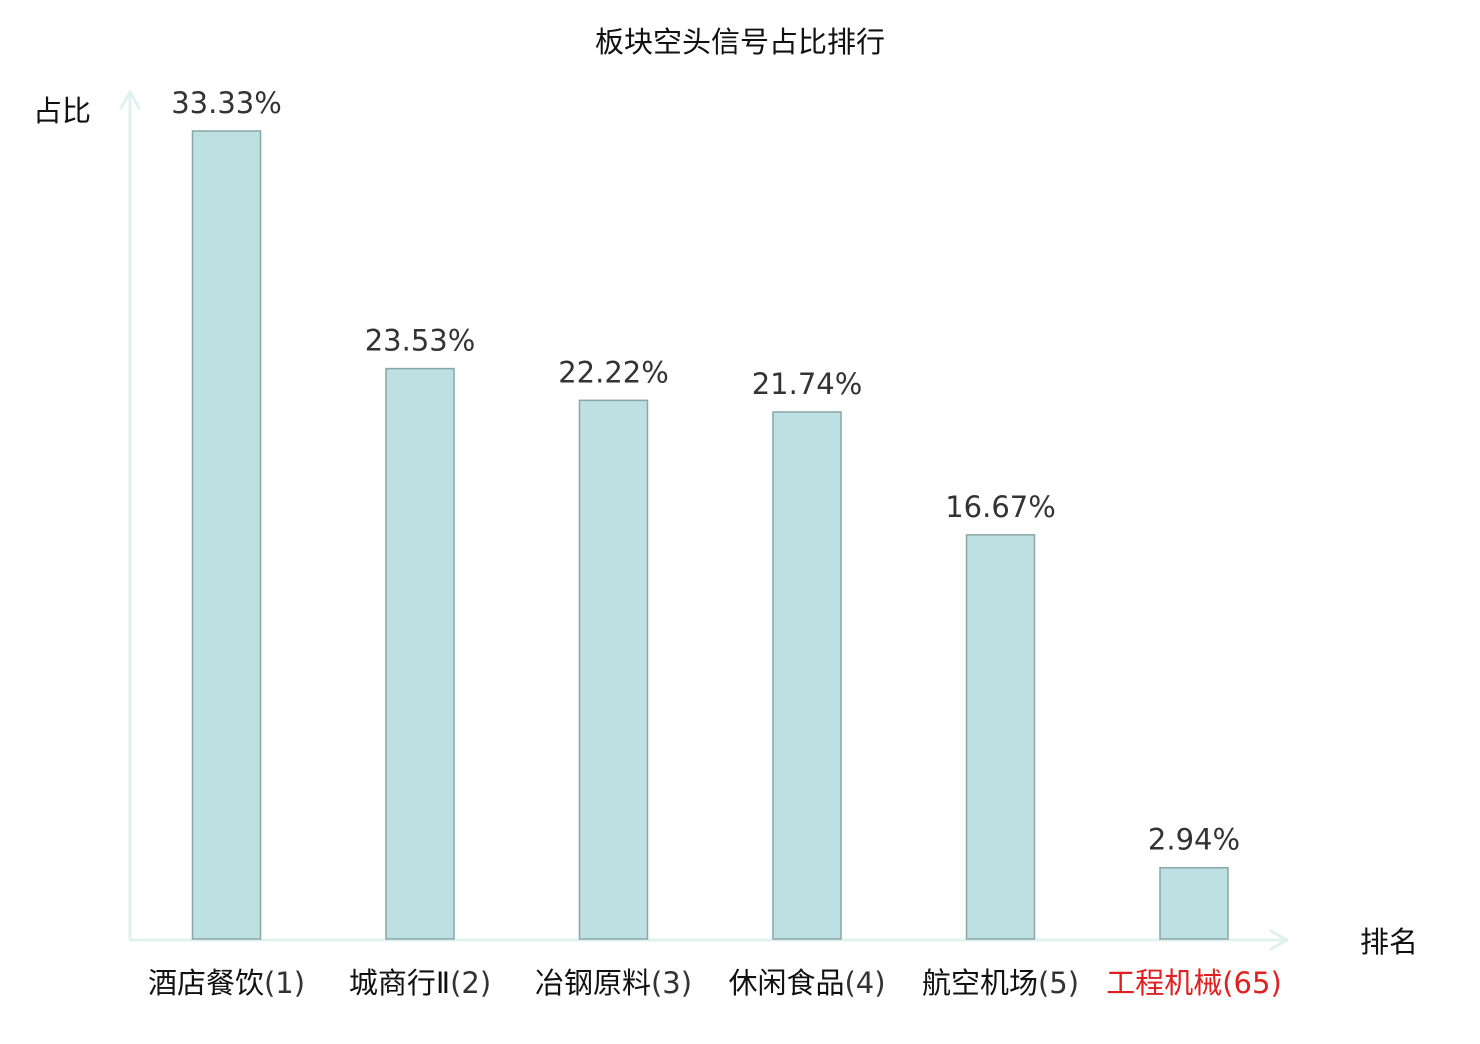 The width and height of the screenshot is (1480, 1044). I want to click on category-label: 航空机场(5), so click(1000, 983).